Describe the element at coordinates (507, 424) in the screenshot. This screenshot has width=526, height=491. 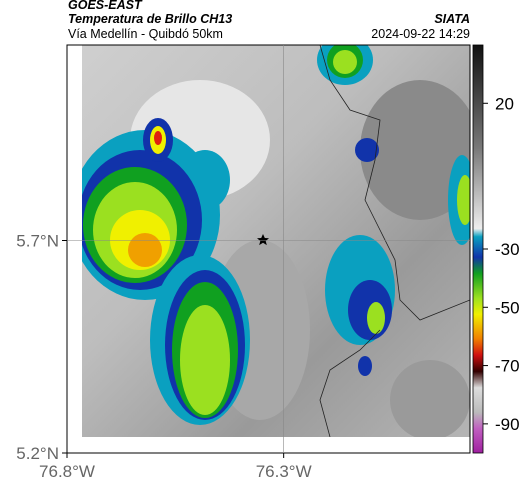
I see `colorbar-tick-label: -90` at that location.